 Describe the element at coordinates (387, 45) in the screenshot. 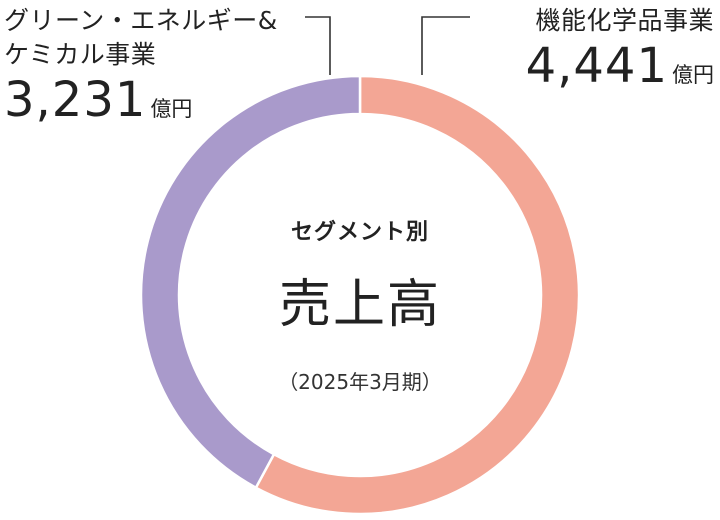

I see `leader-lines` at that location.